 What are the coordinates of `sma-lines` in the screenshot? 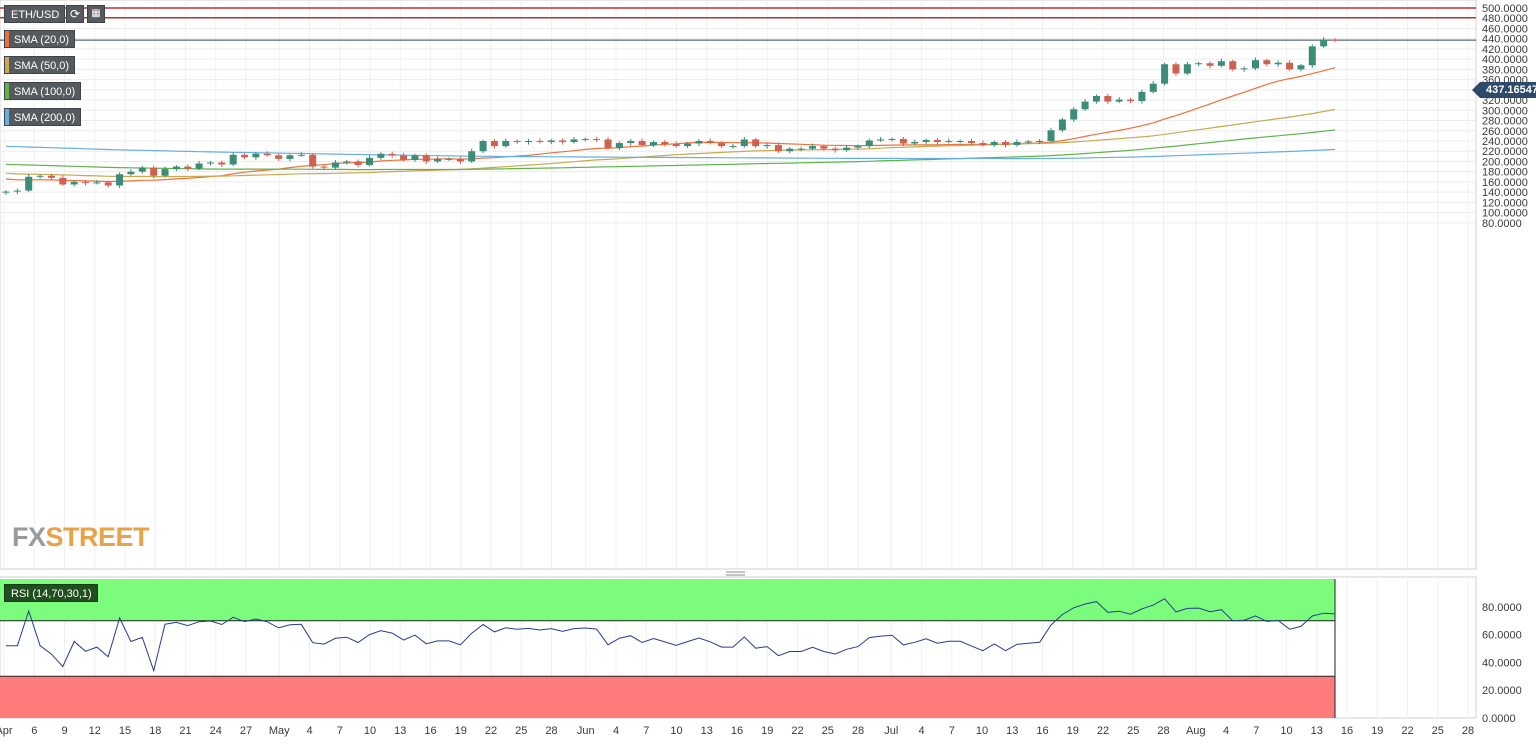 It's located at (670, 125).